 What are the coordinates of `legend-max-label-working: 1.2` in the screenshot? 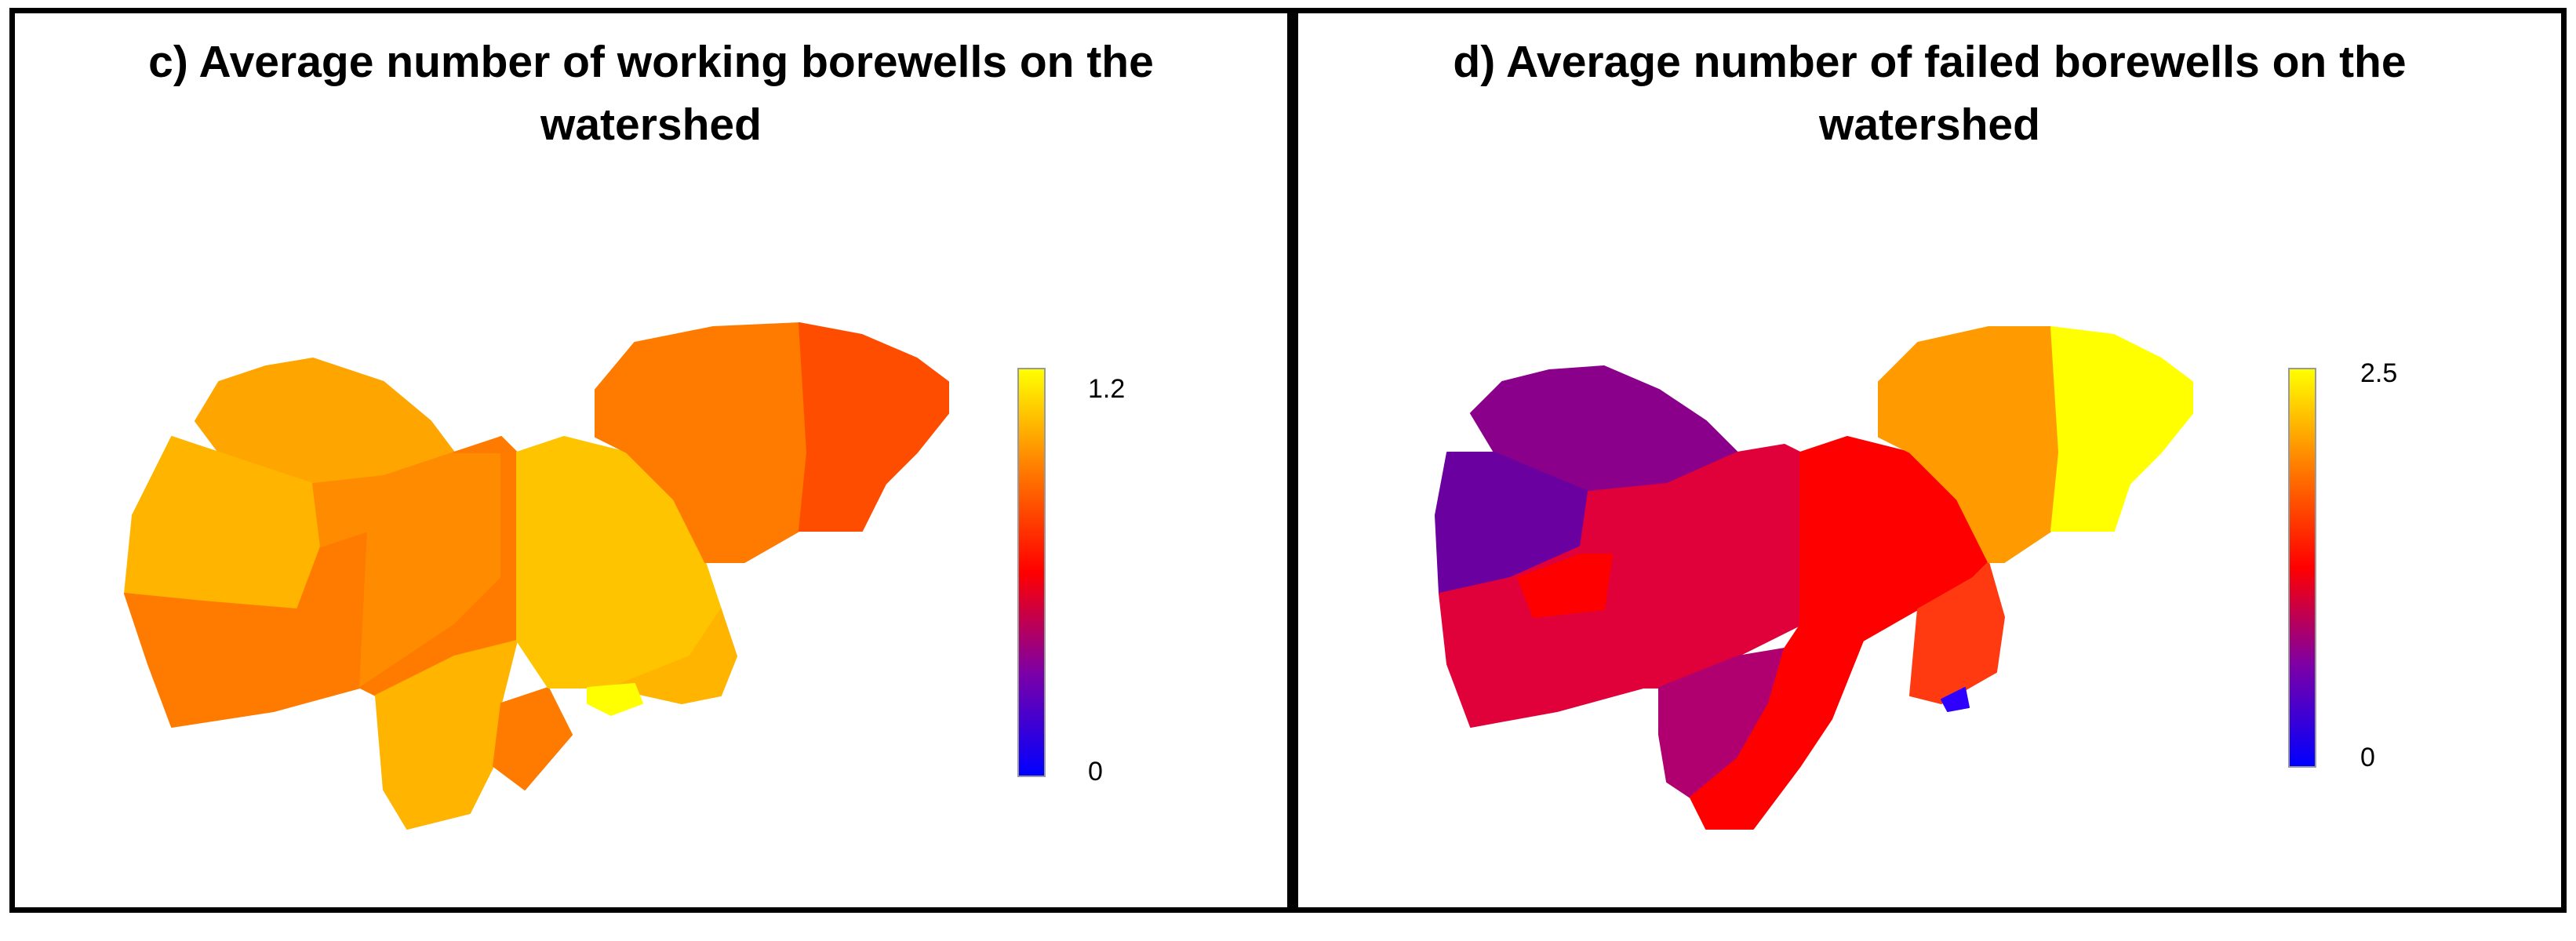 It's located at (1107, 389).